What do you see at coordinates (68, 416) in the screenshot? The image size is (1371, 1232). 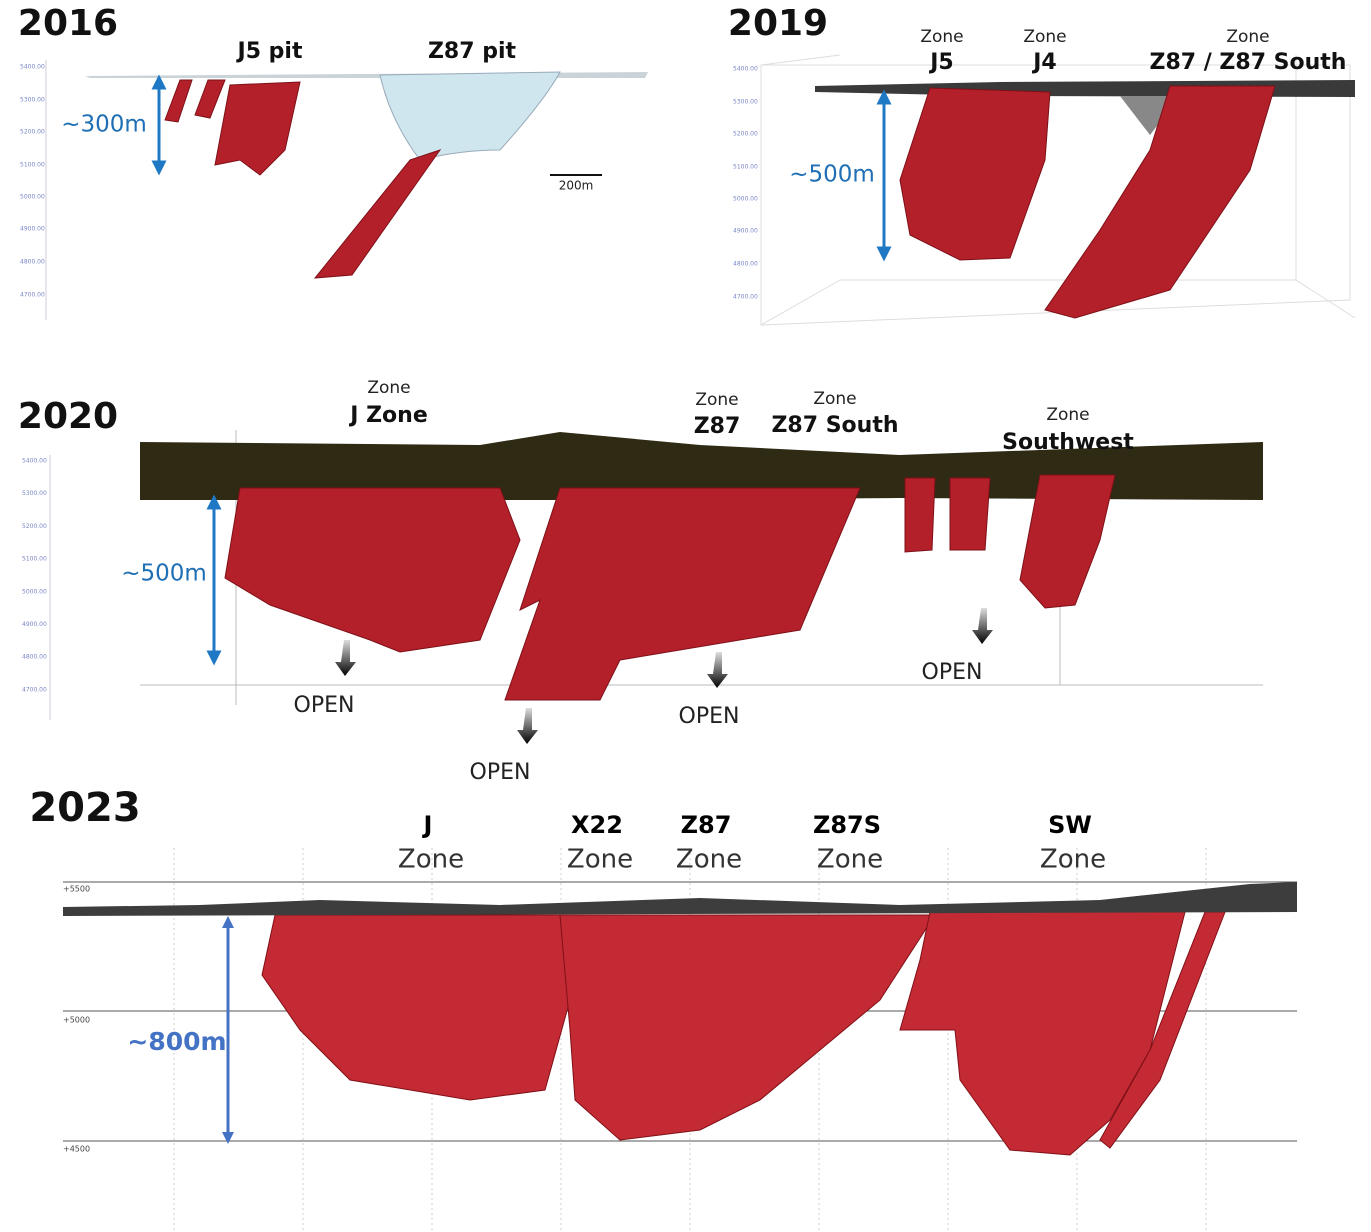 I see `year-label: 2020` at bounding box center [68, 416].